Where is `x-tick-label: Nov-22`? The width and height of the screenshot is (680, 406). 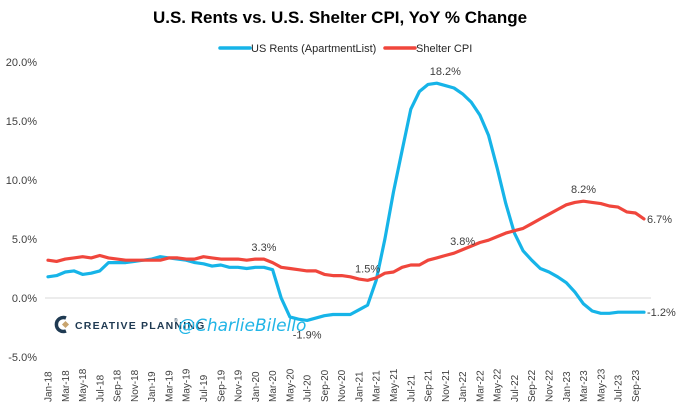 x-tick-label: Nov-22 is located at coordinates (549, 385).